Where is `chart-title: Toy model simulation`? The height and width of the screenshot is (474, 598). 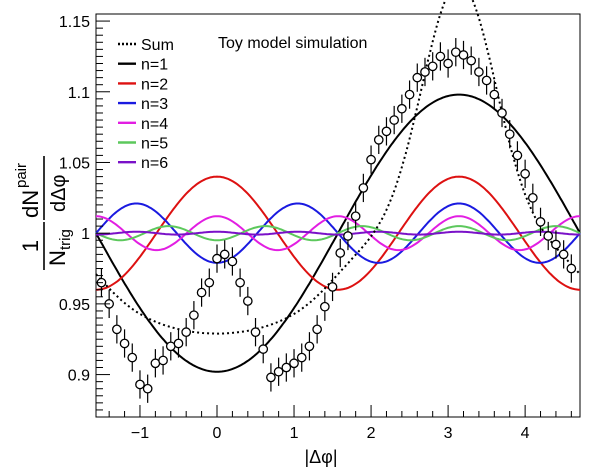
chart-title: Toy model simulation is located at coordinates (292, 43).